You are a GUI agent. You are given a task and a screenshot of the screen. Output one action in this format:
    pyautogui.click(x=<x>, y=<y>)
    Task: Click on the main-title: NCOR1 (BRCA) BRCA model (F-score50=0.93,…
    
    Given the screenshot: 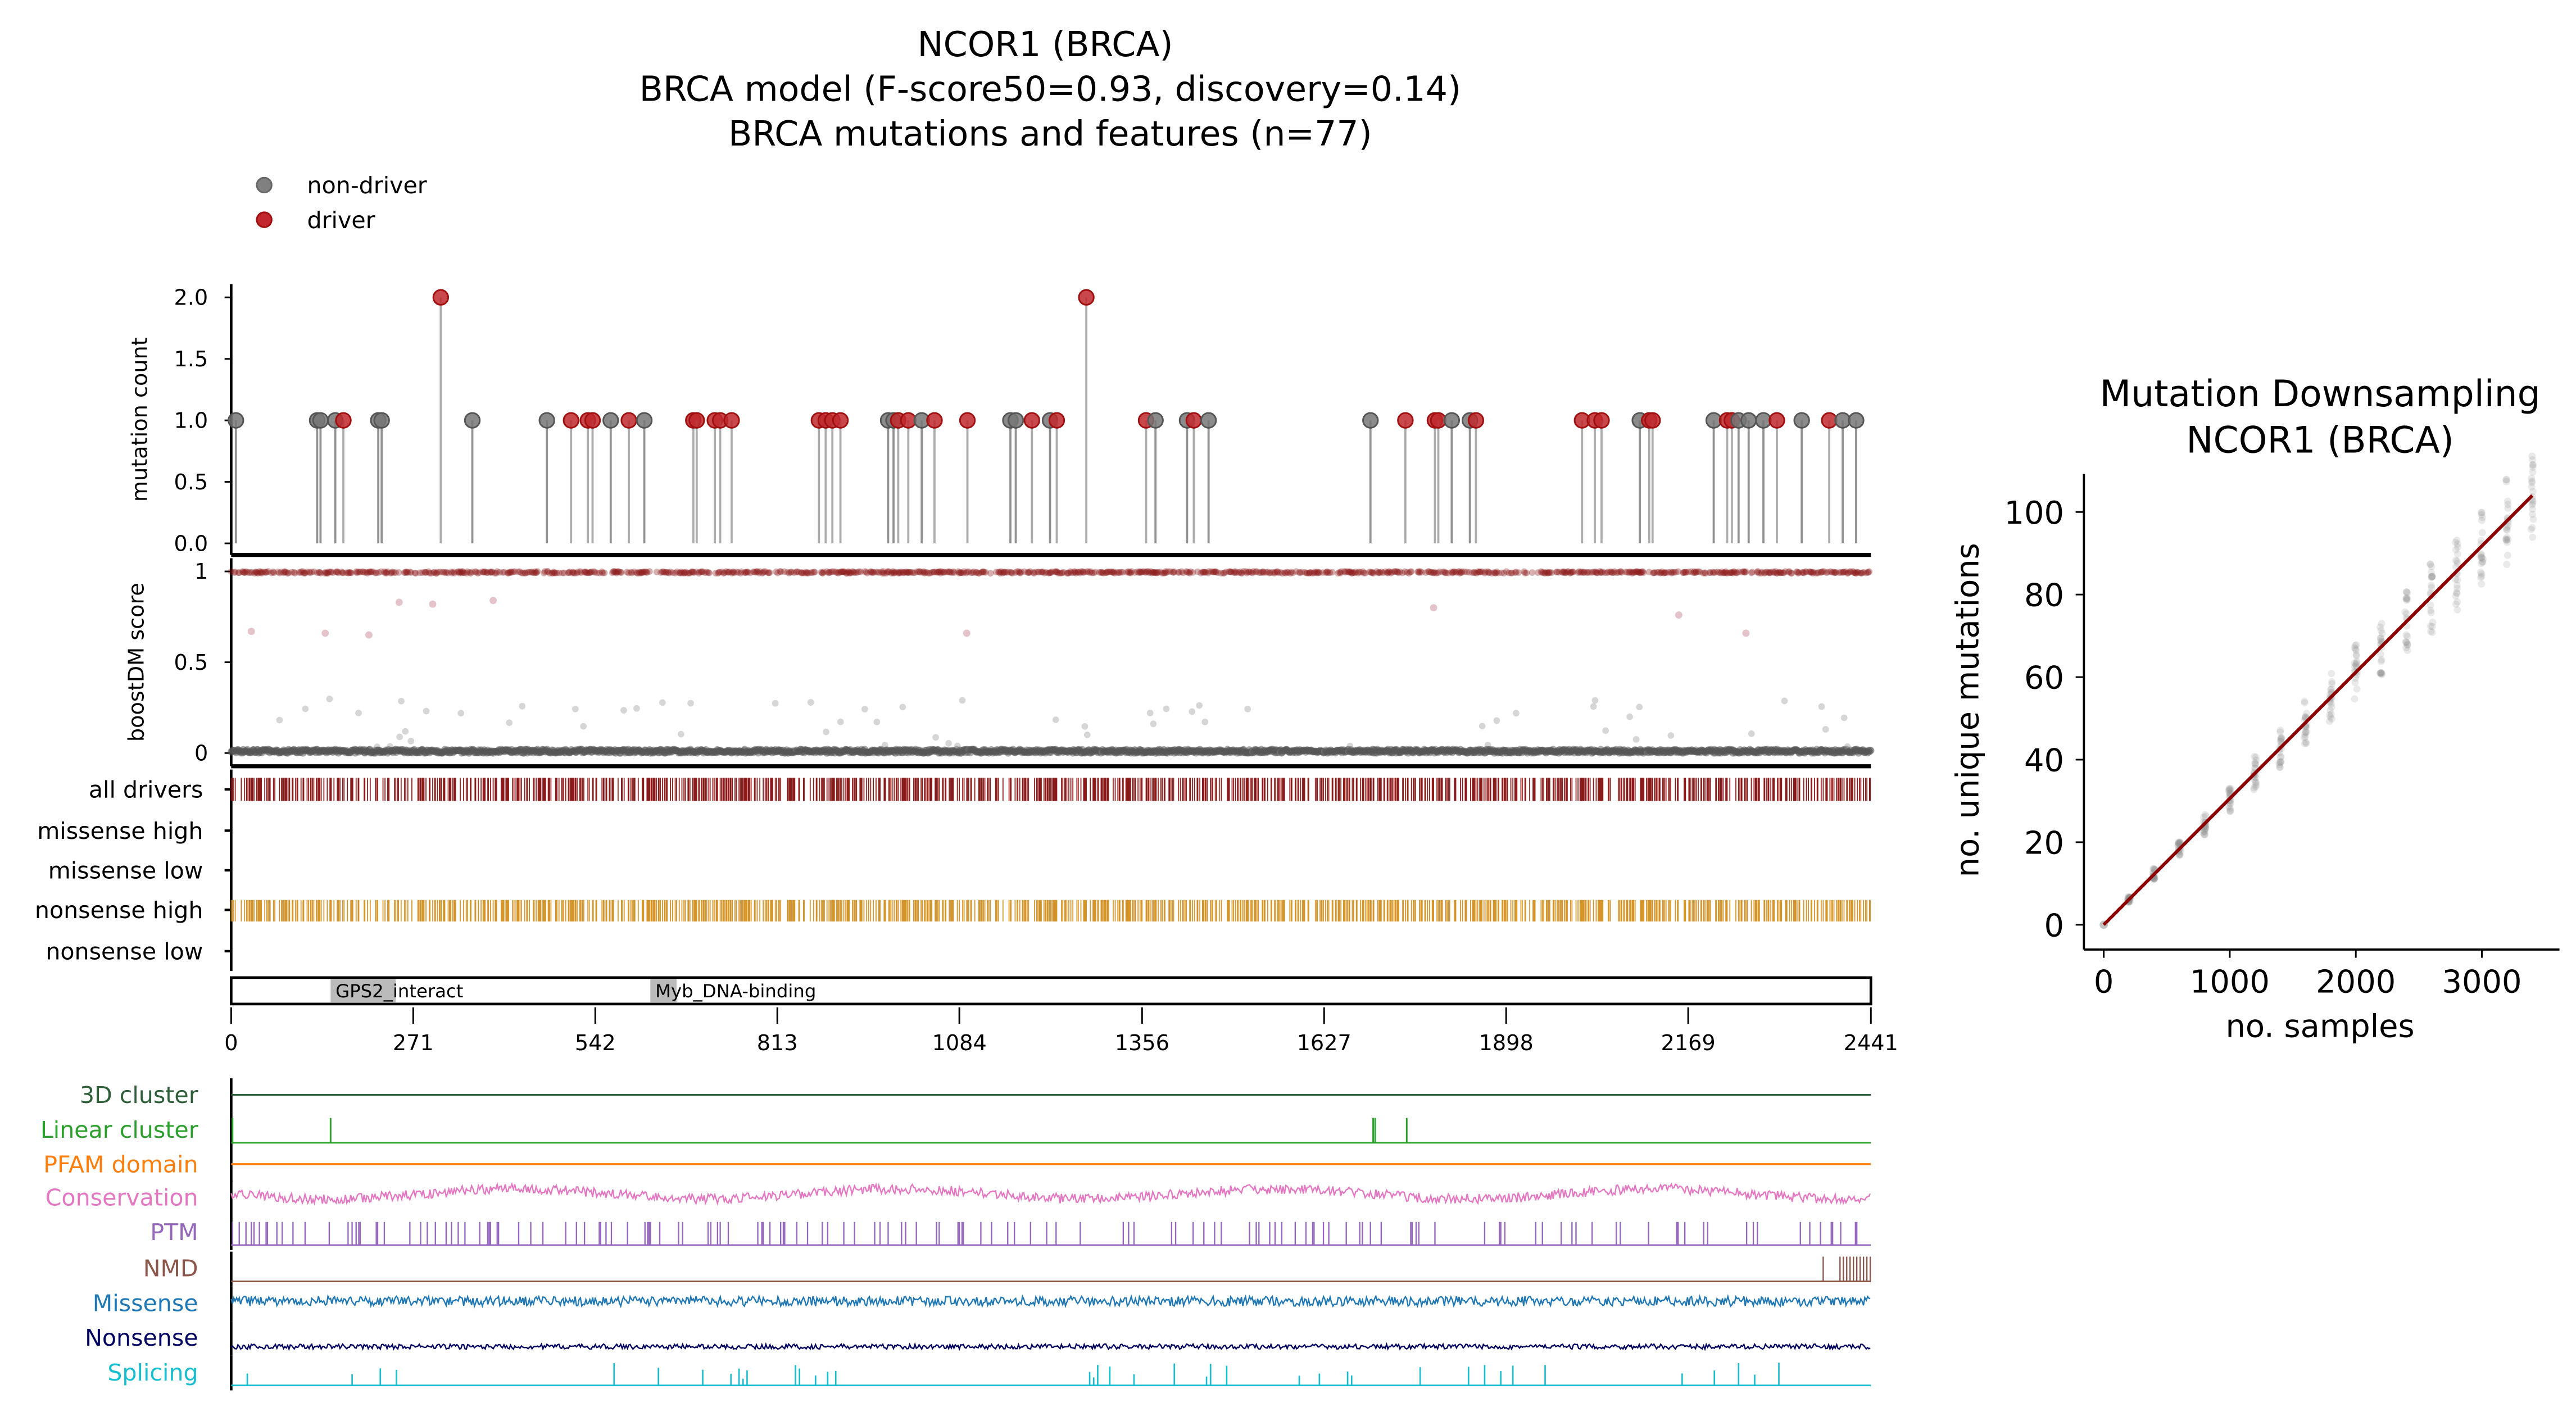 What is the action you would take?
    pyautogui.click(x=1051, y=89)
    